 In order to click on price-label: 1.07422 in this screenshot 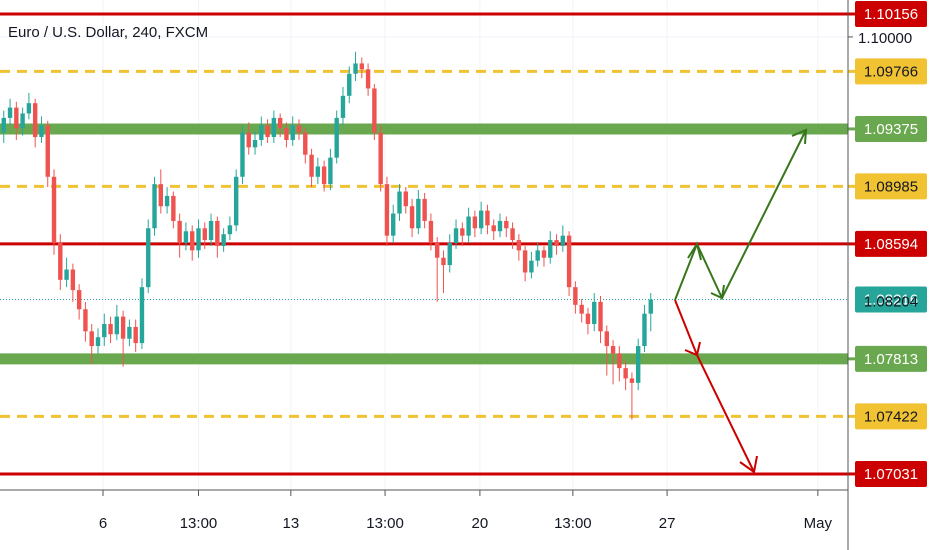, I will do `click(891, 416)`.